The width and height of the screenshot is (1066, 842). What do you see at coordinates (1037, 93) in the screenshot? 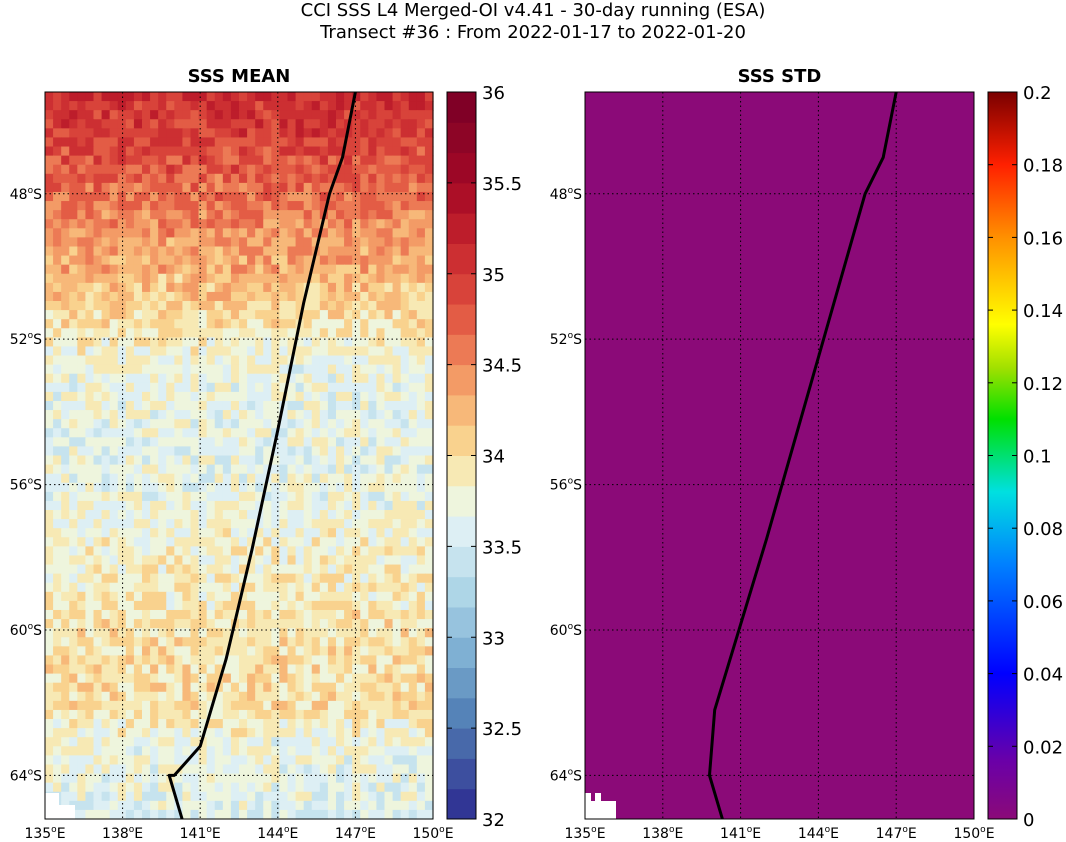
I see `colorbar-tick-label: 0.2` at bounding box center [1037, 93].